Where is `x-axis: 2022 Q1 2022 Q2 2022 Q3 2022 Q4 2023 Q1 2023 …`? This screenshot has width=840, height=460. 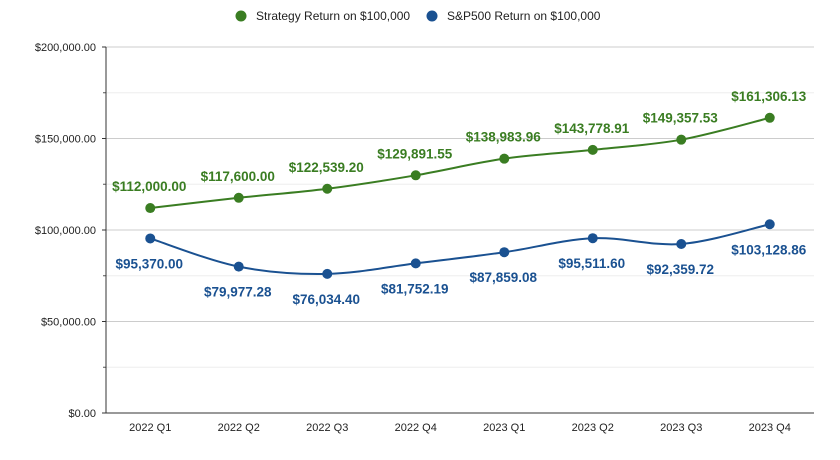
x-axis: 2022 Q1 2022 Q2 2022 Q3 2022 Q4 2023 Q1 2023 … is located at coordinates (460, 428).